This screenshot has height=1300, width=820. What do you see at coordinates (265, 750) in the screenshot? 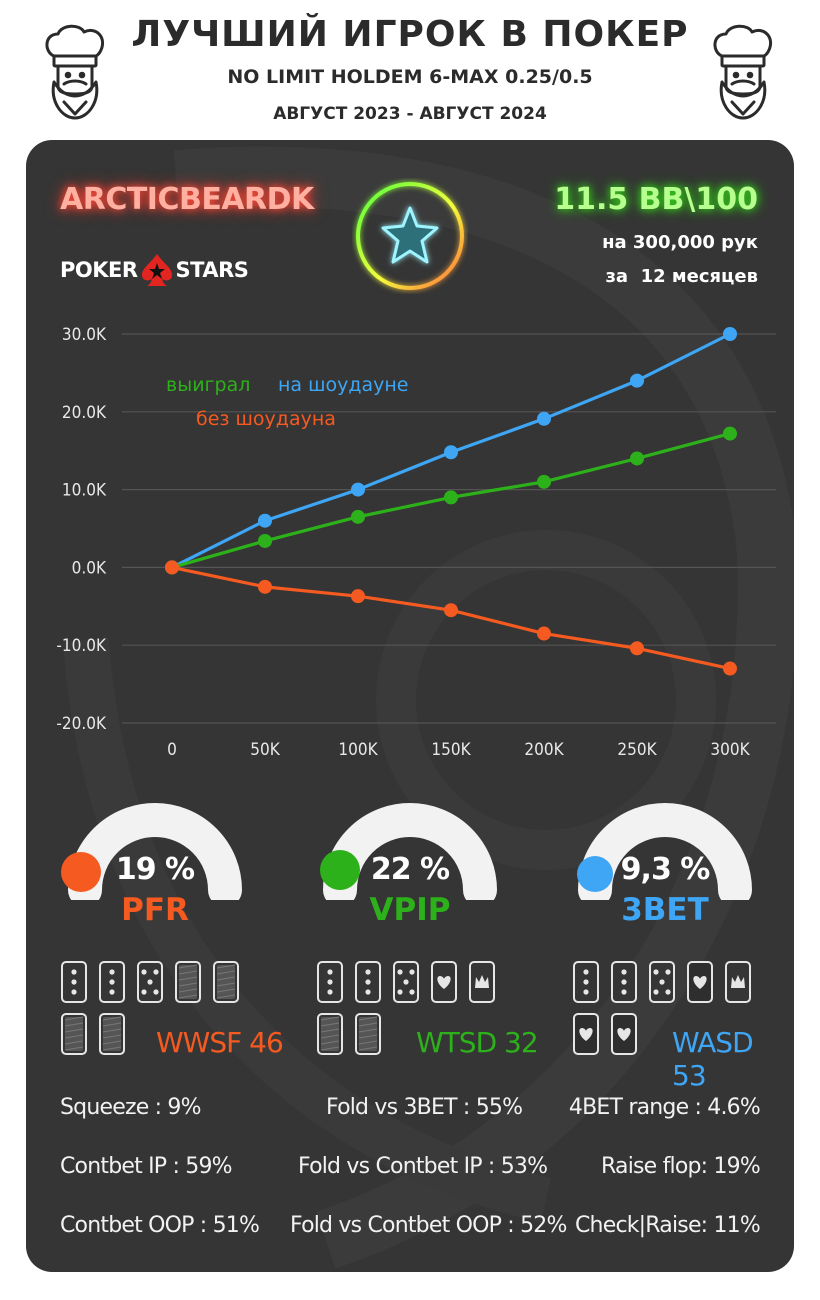
I see `x-tick-label: 50K` at bounding box center [265, 750].